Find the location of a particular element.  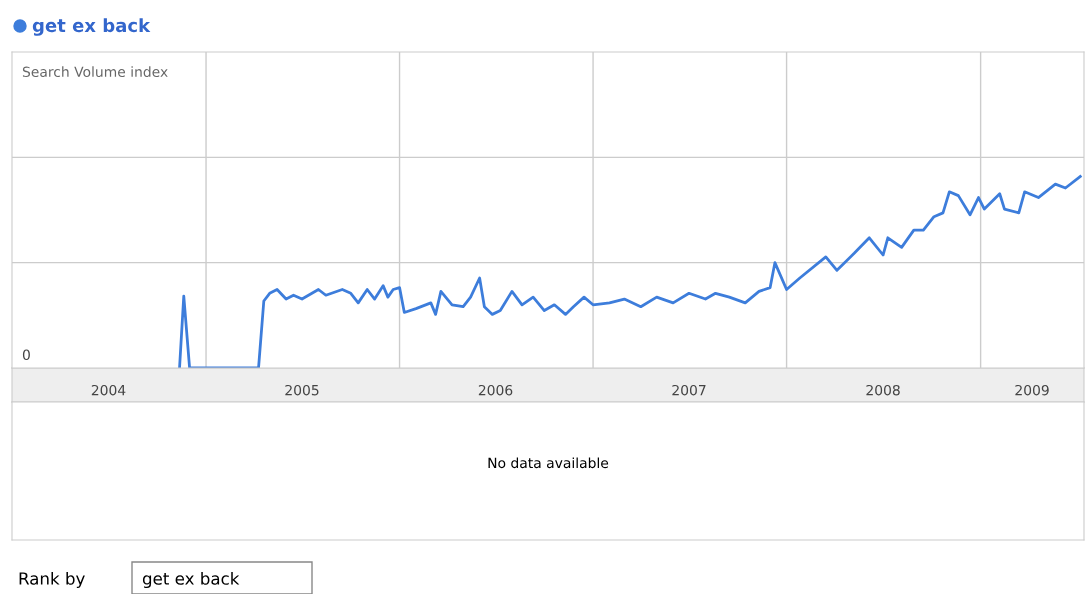

annotation: 0 is located at coordinates (26, 355).